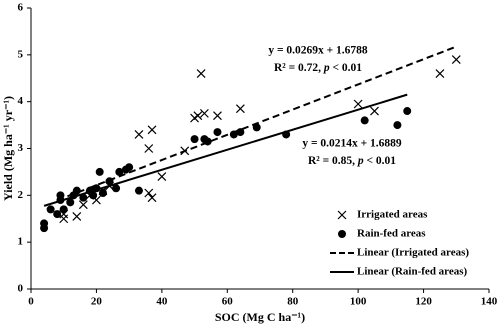 The width and height of the screenshot is (500, 330). What do you see at coordinates (299, 68) in the screenshot?
I see `r-squared-part: R² = 0.72,` at bounding box center [299, 68].